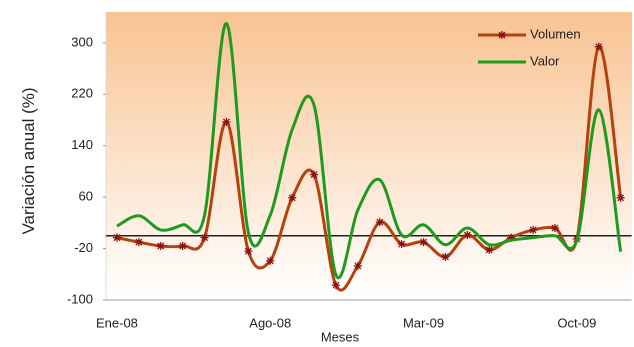  What do you see at coordinates (555, 33) in the screenshot?
I see `legend-label: Volumen` at bounding box center [555, 33].